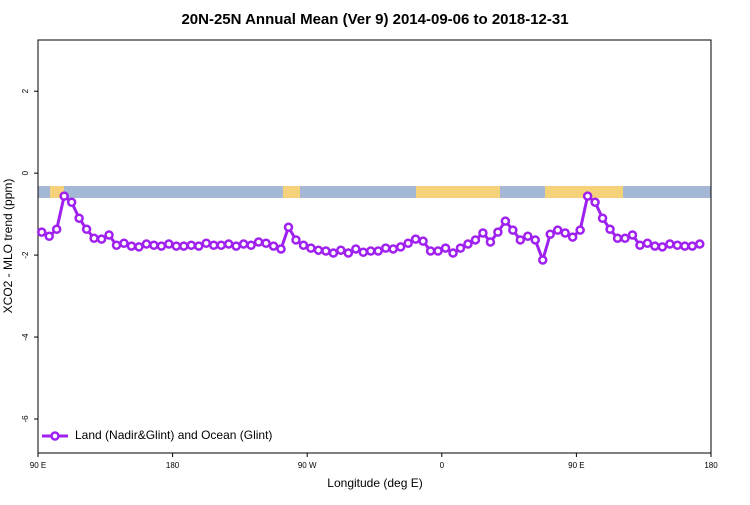 The width and height of the screenshot is (750, 505). I want to click on land-ocean-strip, so click(374, 192).